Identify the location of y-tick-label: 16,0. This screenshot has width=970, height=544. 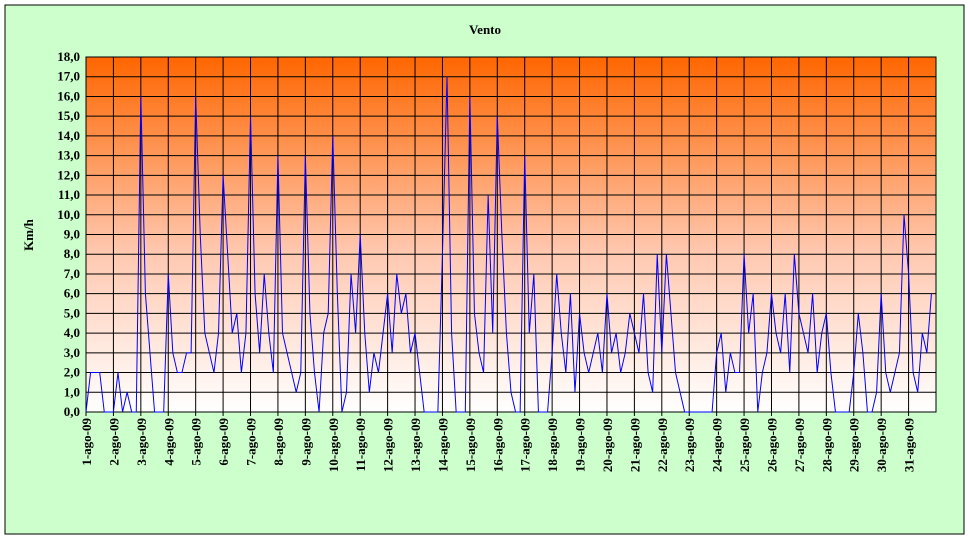
(68, 95).